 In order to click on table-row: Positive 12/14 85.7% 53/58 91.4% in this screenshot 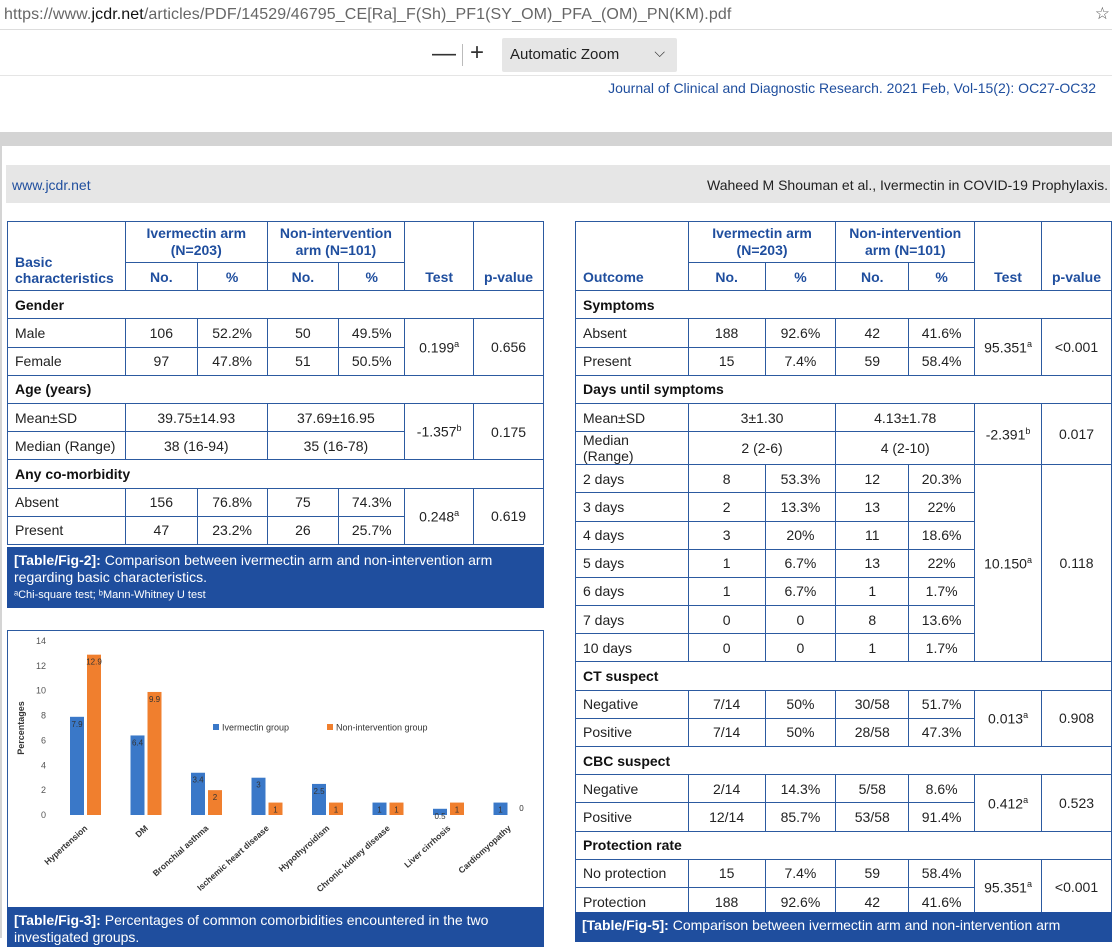, I will do `click(843, 817)`.